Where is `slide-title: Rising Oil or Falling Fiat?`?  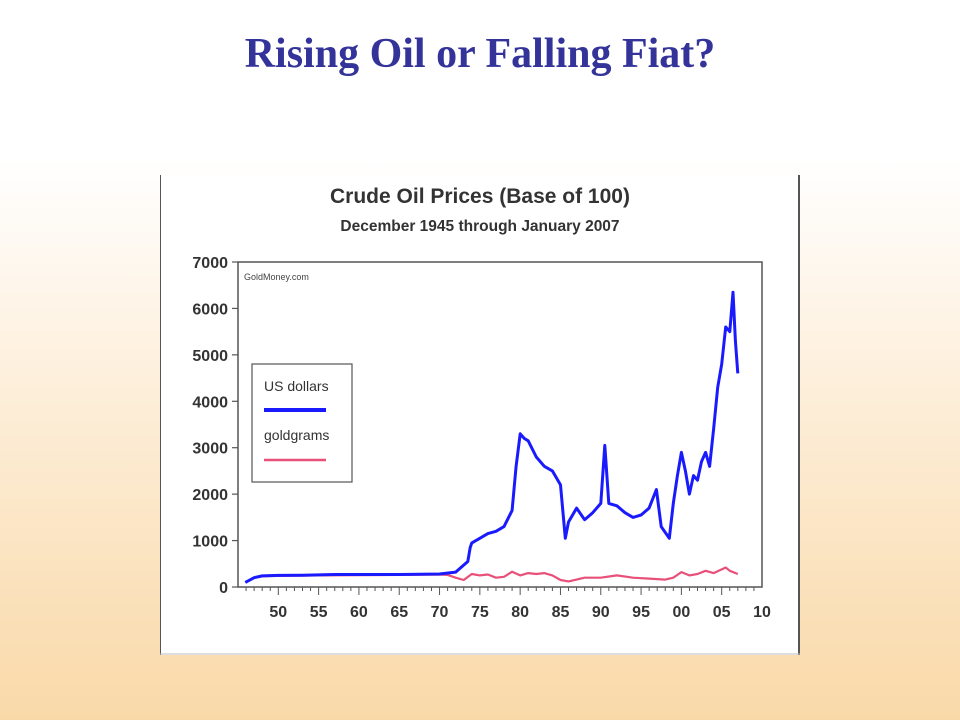 slide-title: Rising Oil or Falling Fiat? is located at coordinates (480, 54).